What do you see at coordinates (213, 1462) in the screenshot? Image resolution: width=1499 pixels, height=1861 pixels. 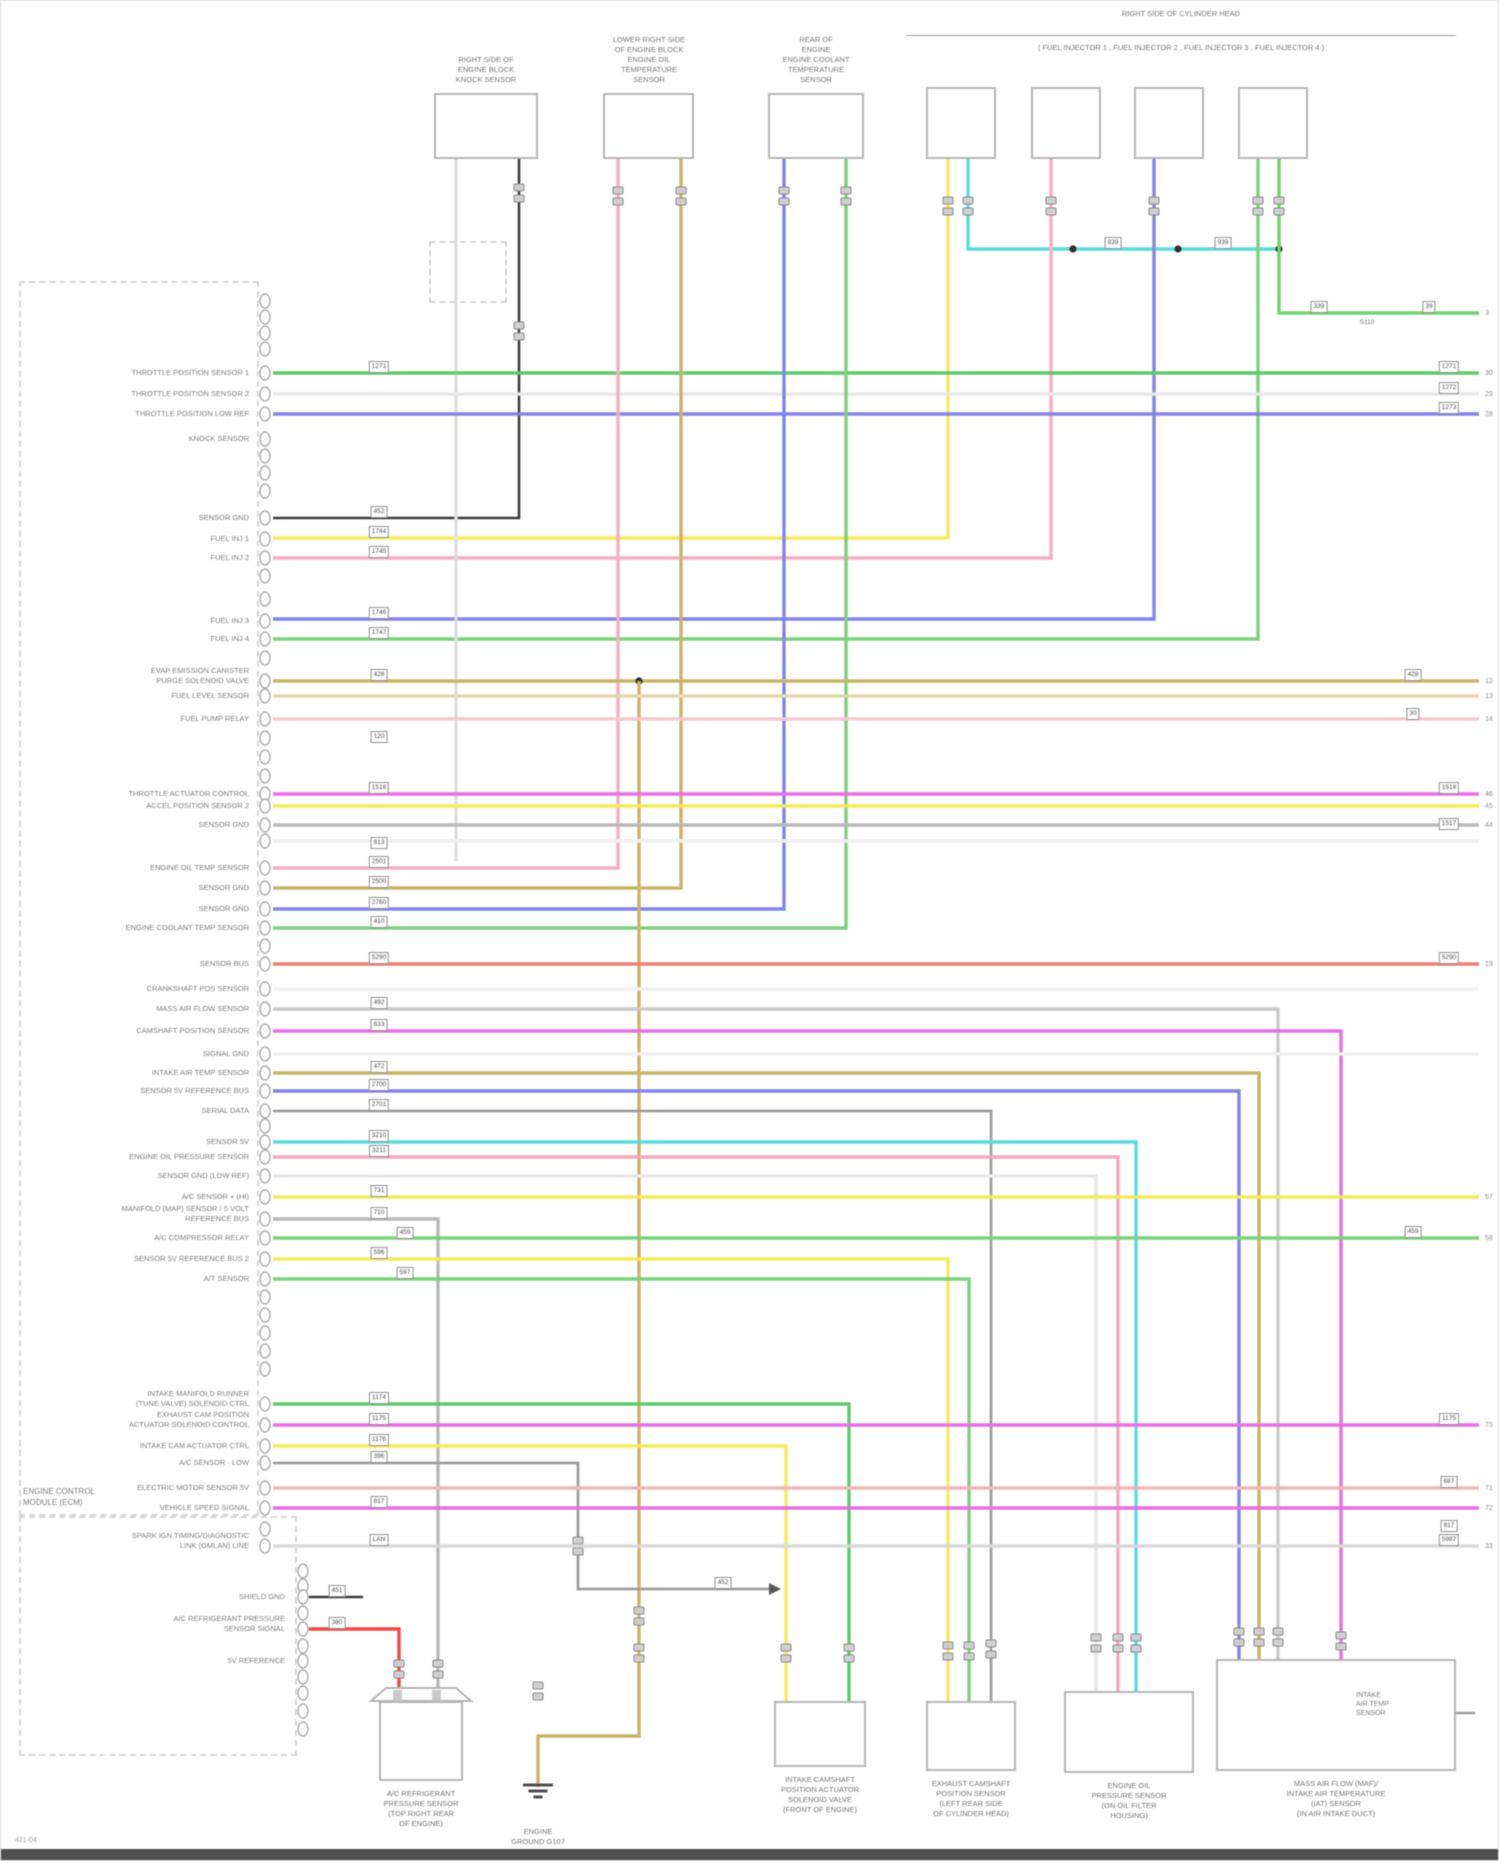 I see `ecm-row-label-38: A/C SENSOR - LOW` at bounding box center [213, 1462].